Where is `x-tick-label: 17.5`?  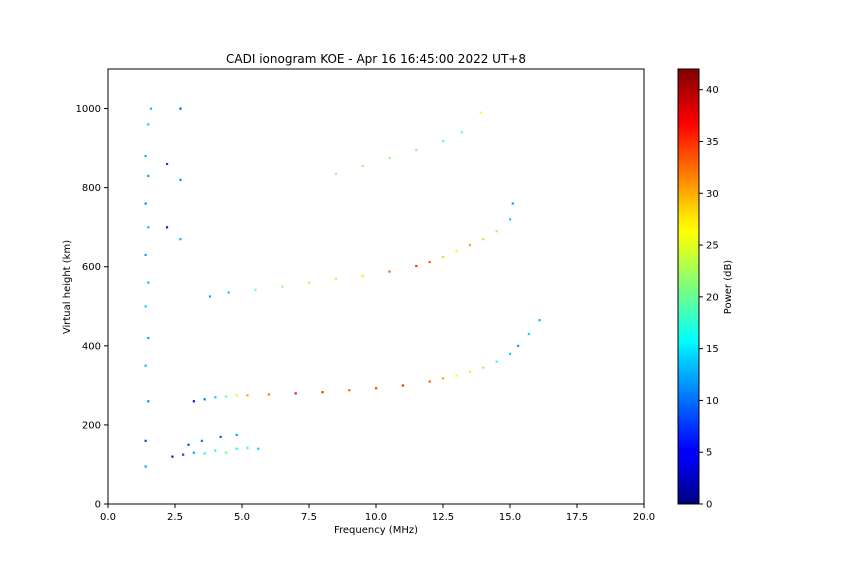
x-tick-label: 17.5 is located at coordinates (577, 517).